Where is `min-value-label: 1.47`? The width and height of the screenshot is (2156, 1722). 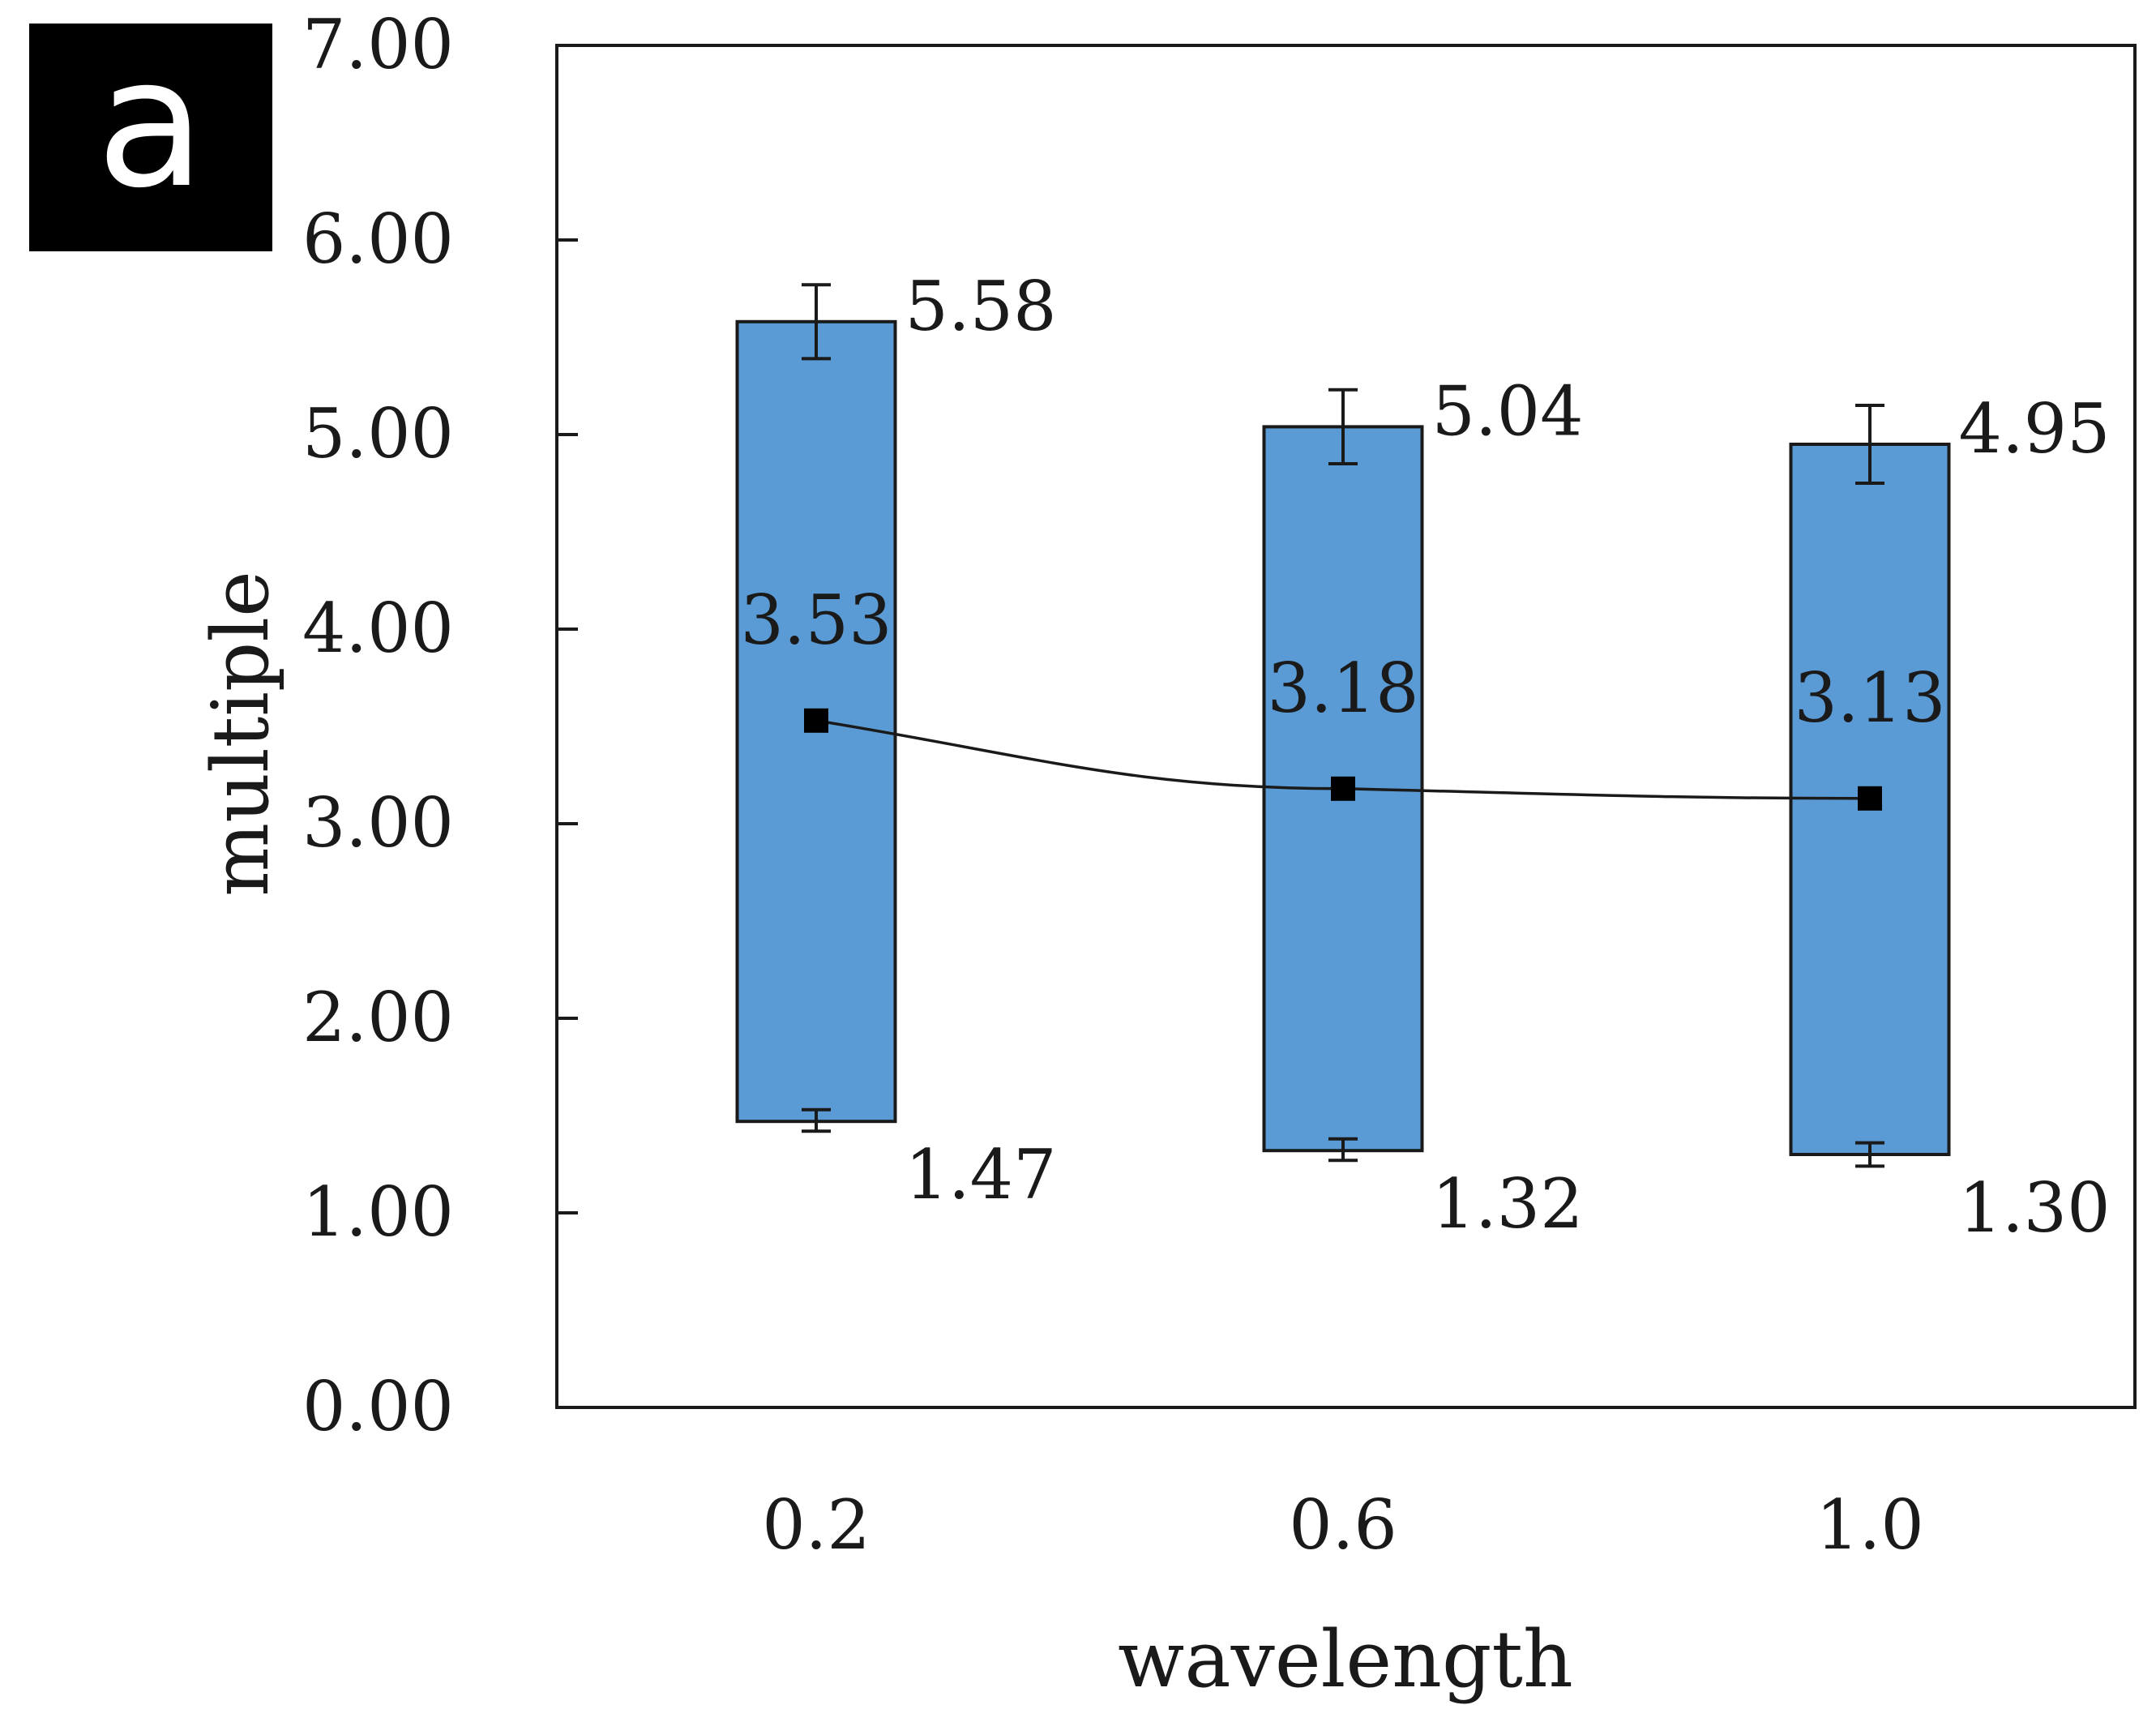 min-value-label: 1.47 is located at coordinates (981, 1175).